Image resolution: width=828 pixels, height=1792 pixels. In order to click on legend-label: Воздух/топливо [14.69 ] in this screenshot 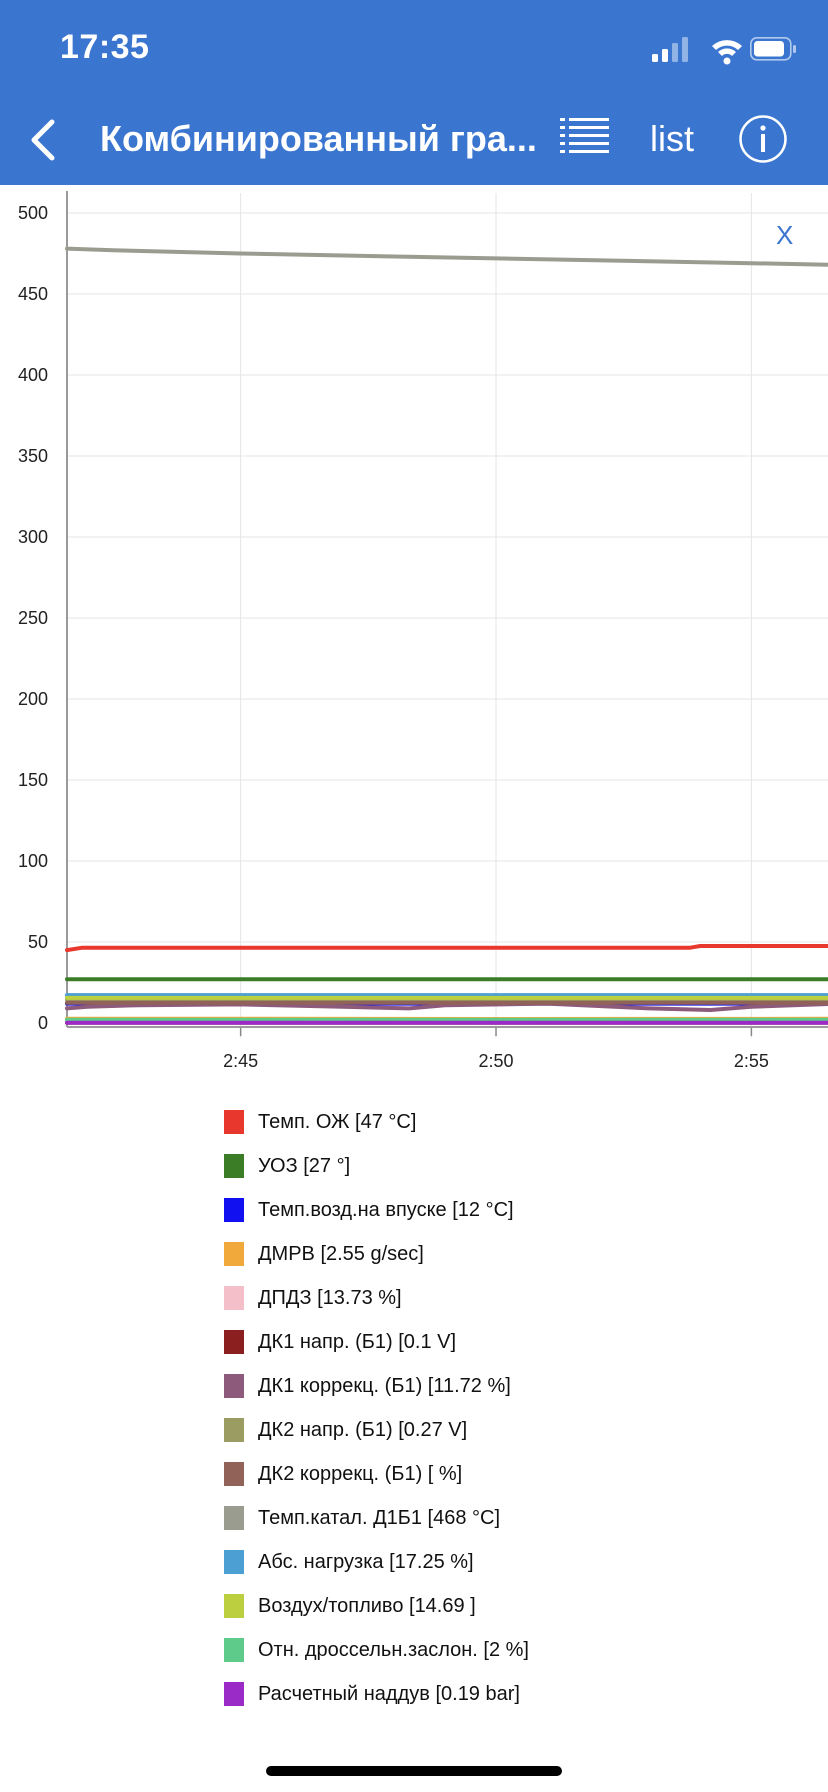, I will do `click(367, 1605)`.